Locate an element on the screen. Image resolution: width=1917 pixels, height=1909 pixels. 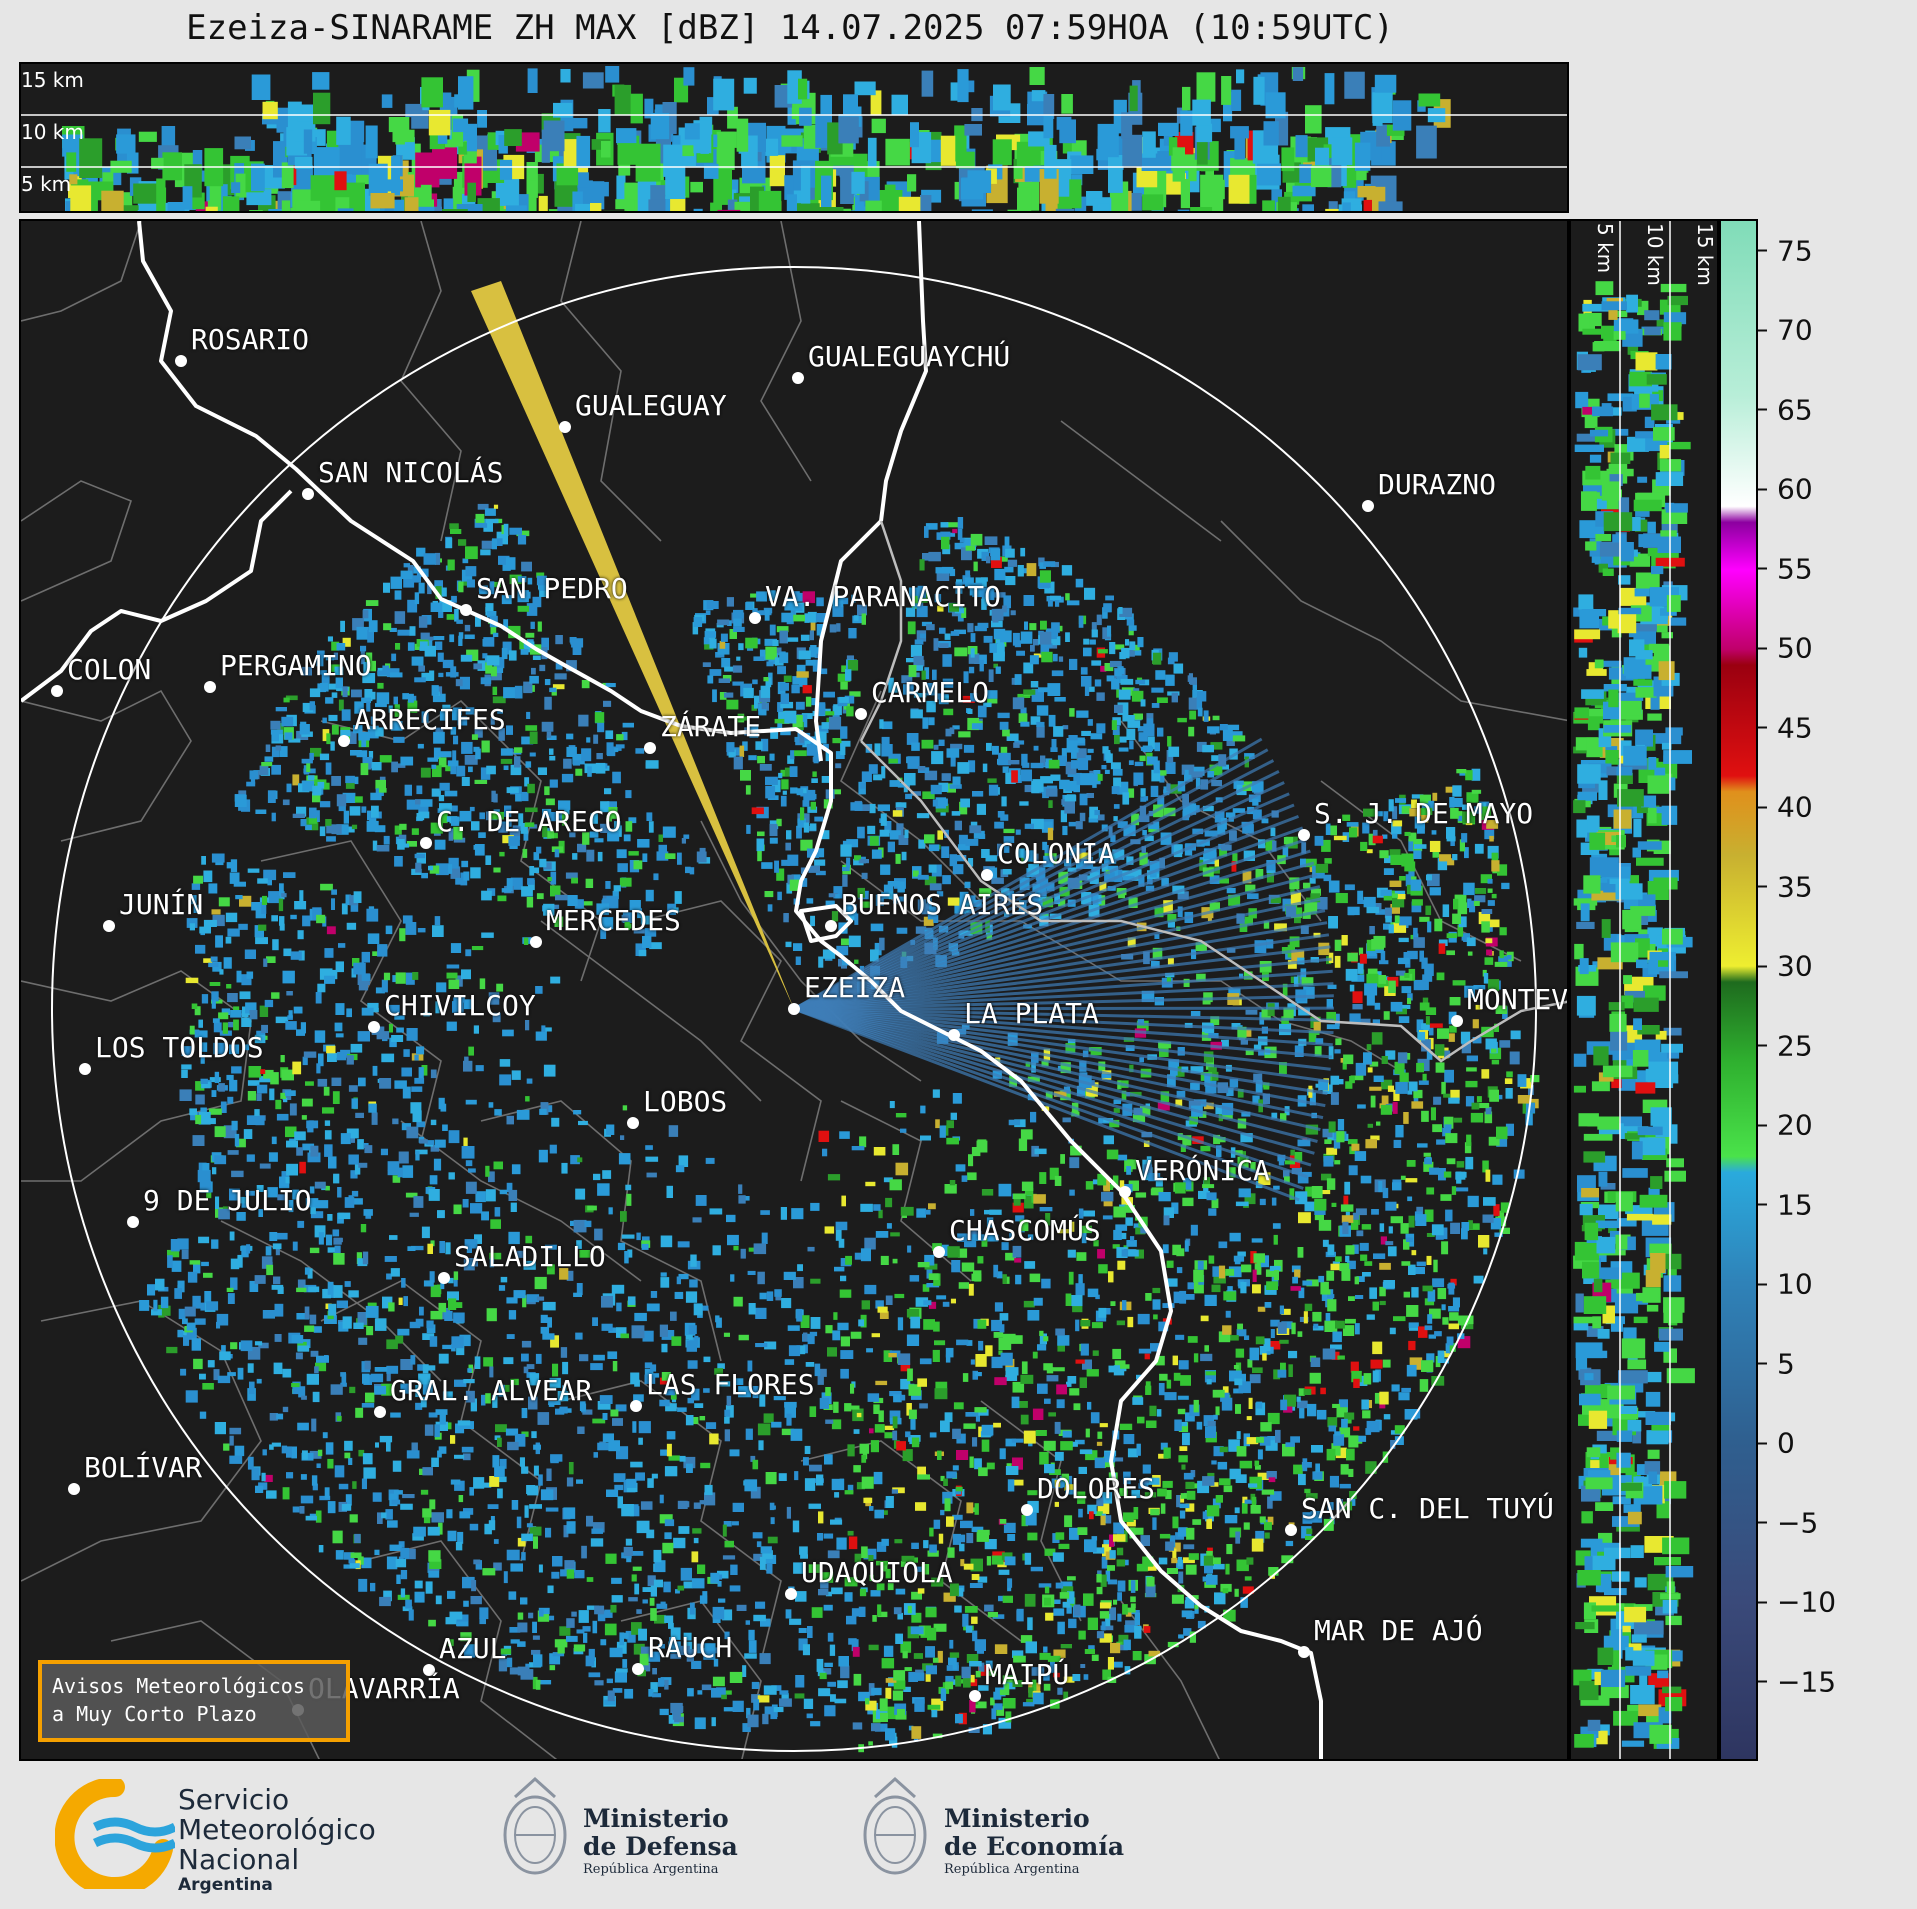
defensa-line-2: de Defensa is located at coordinates (660, 1846).